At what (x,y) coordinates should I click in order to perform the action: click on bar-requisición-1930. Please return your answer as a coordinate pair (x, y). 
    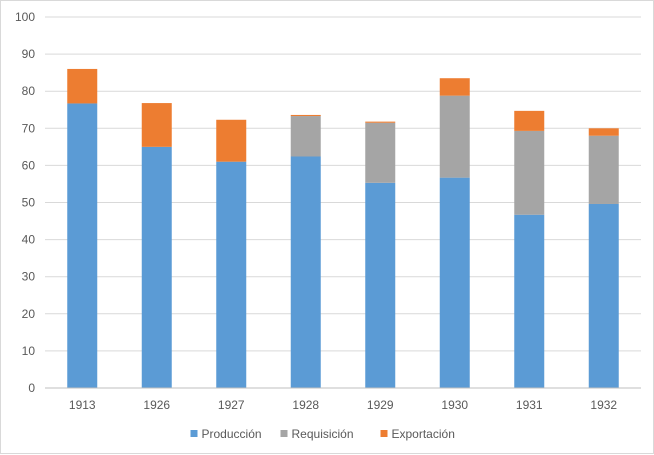
    Looking at the image, I should click on (454, 136).